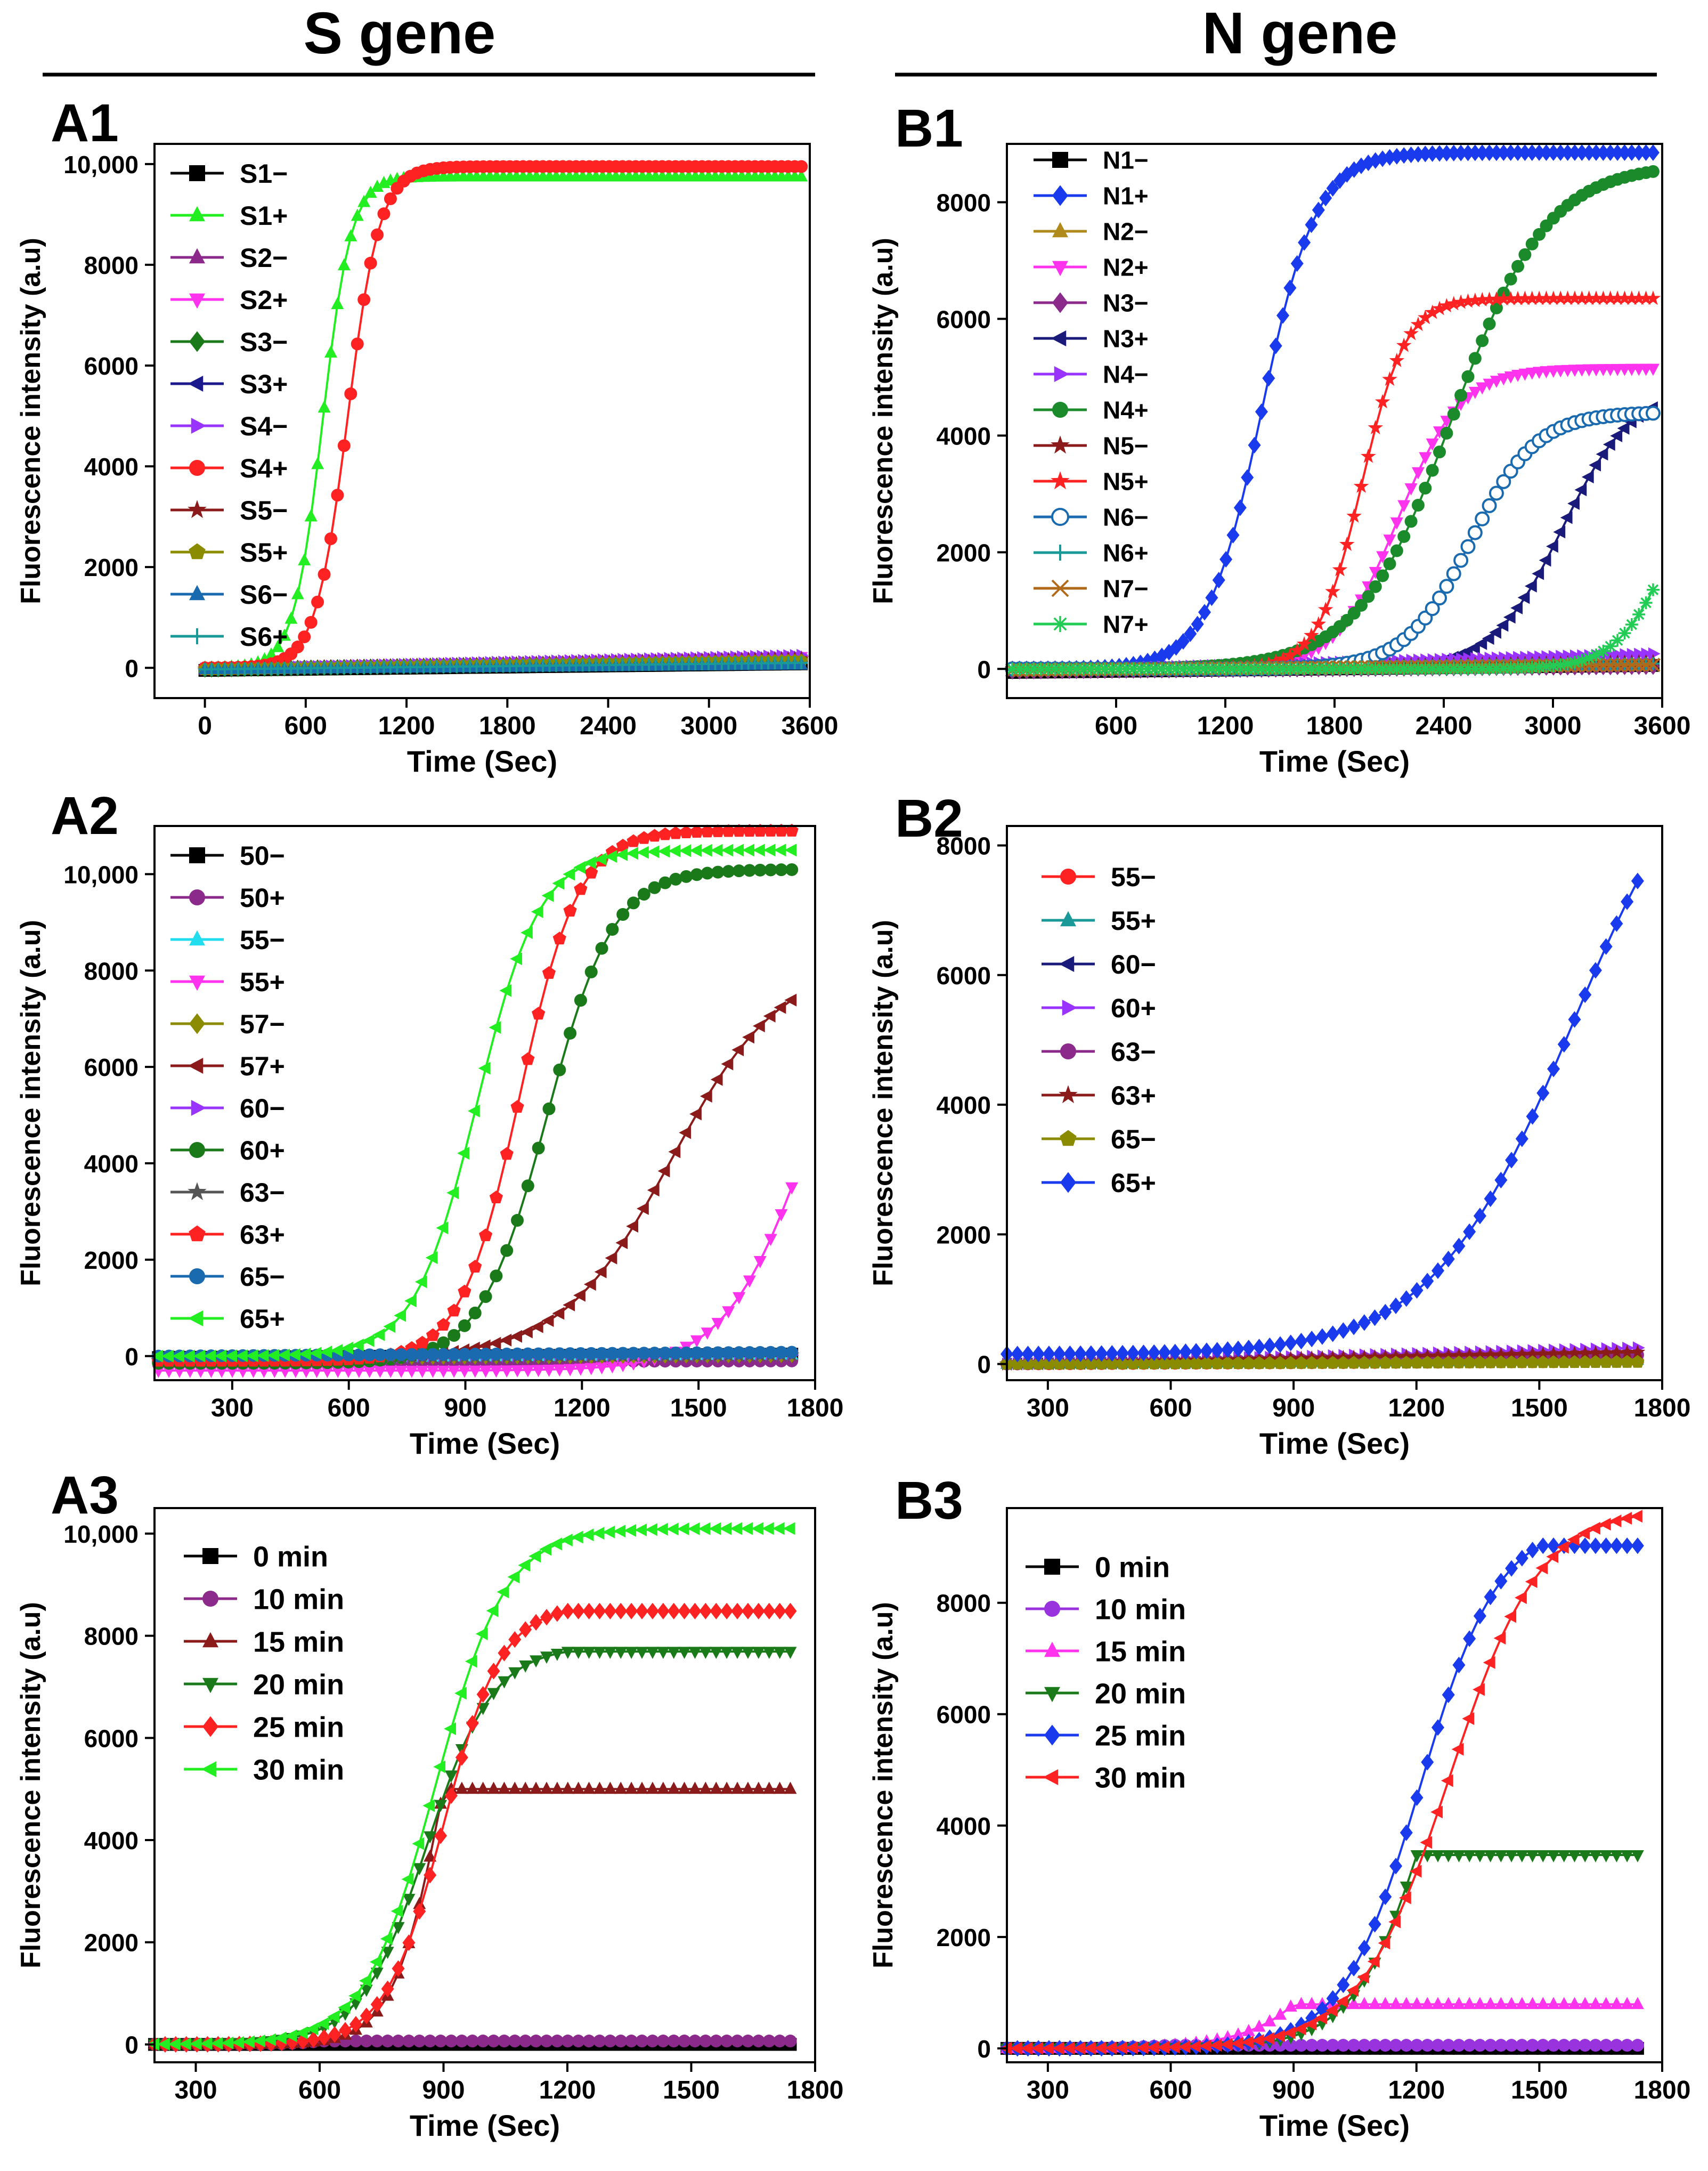  What do you see at coordinates (262, 982) in the screenshot?
I see `legend-label: 55+` at bounding box center [262, 982].